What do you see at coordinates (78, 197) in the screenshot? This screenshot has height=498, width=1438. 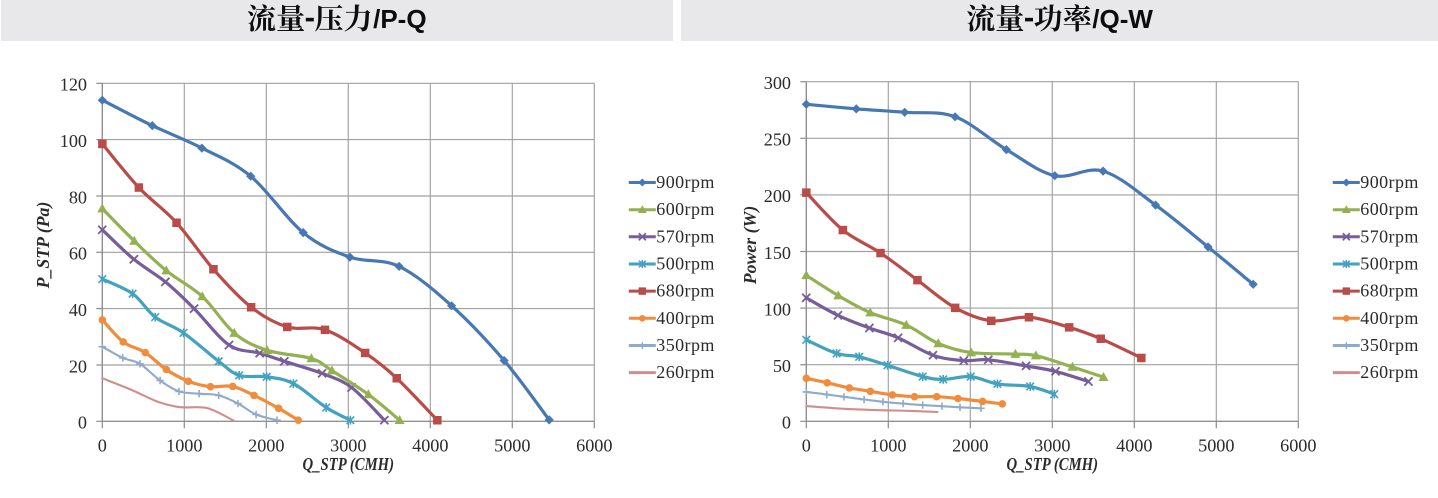 I see `svg-text: 80` at bounding box center [78, 197].